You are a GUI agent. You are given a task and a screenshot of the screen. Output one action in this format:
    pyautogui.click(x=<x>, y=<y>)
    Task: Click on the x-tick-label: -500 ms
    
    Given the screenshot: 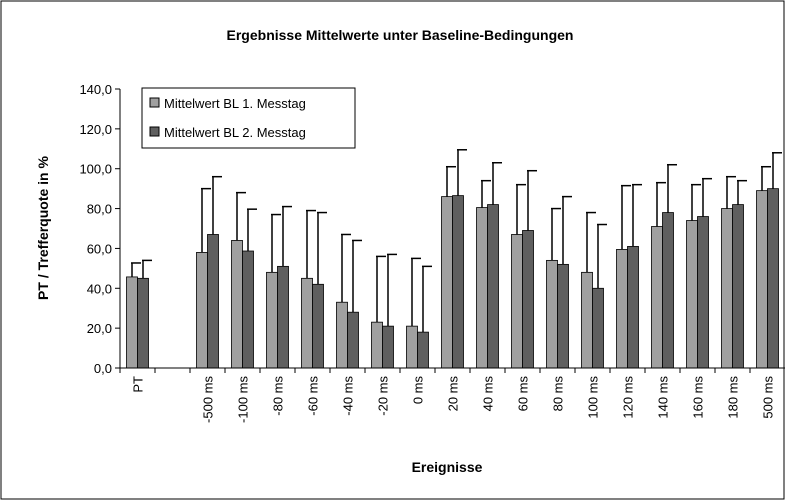 What is the action you would take?
    pyautogui.click(x=208, y=399)
    